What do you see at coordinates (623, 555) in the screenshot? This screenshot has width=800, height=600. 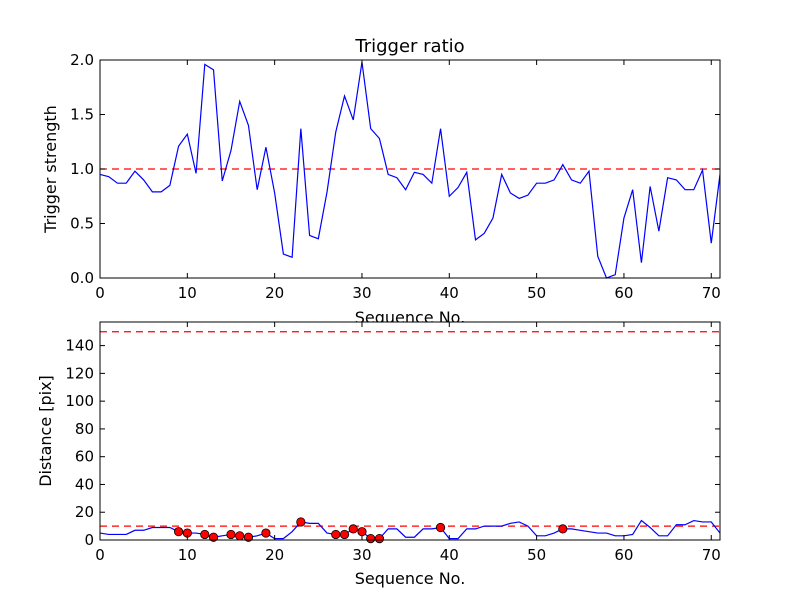 I see `distance-x-tick-label: 60` at bounding box center [623, 555].